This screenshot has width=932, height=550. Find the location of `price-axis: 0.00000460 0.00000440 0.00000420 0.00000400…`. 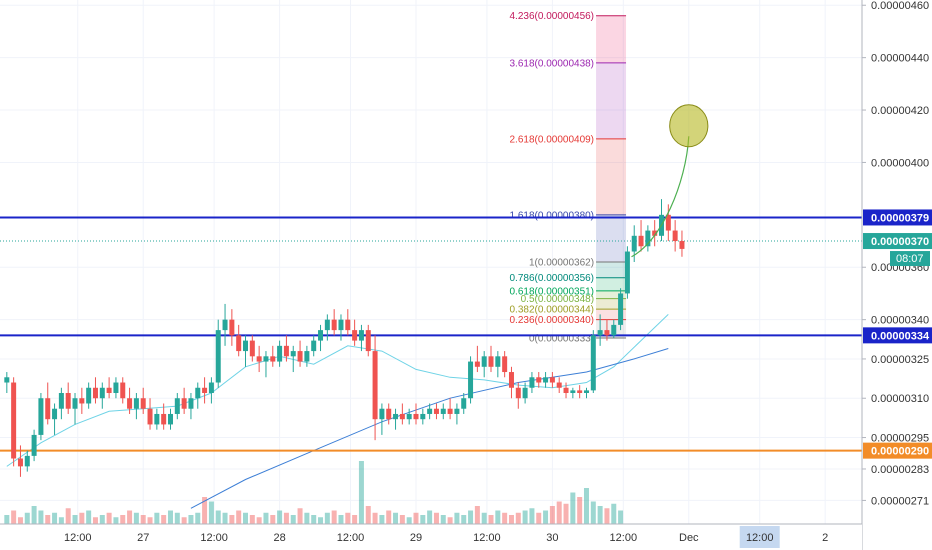

price-axis: 0.00000460 0.00000440 0.00000420 0.00000400… is located at coordinates (896, 275).